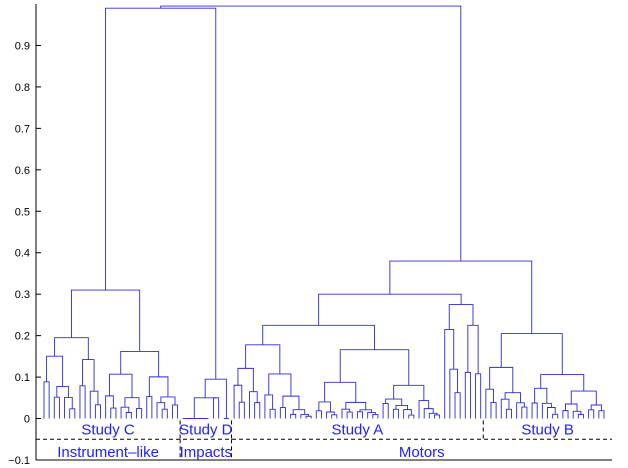 The width and height of the screenshot is (628, 468). What do you see at coordinates (24, 235) in the screenshot?
I see `y-axis: −0.1 0 0.1 0.2 0.3 0.4 0.5 0.6 0.7 0.8 0.9` at bounding box center [24, 235].